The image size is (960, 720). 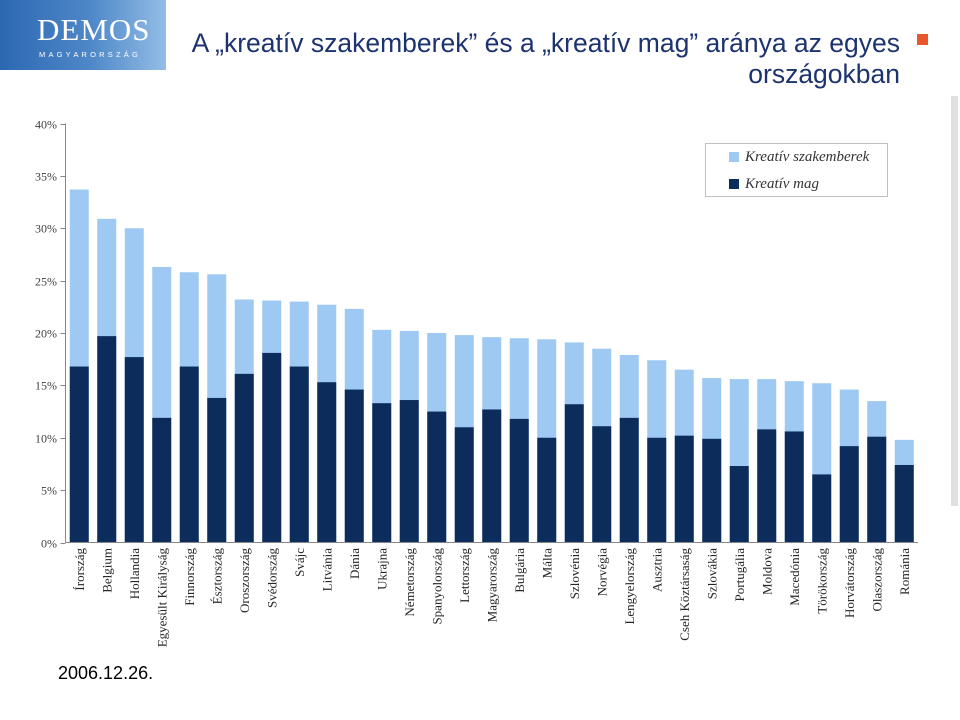 What do you see at coordinates (46, 229) in the screenshot?
I see `y-tick-label: 30%` at bounding box center [46, 229].